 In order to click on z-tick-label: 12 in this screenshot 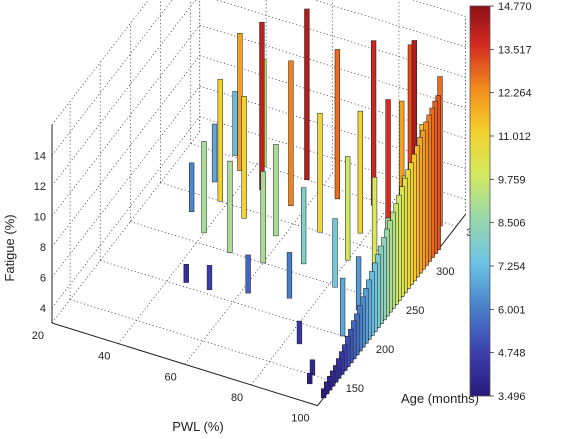, I will do `click(40, 187)`.